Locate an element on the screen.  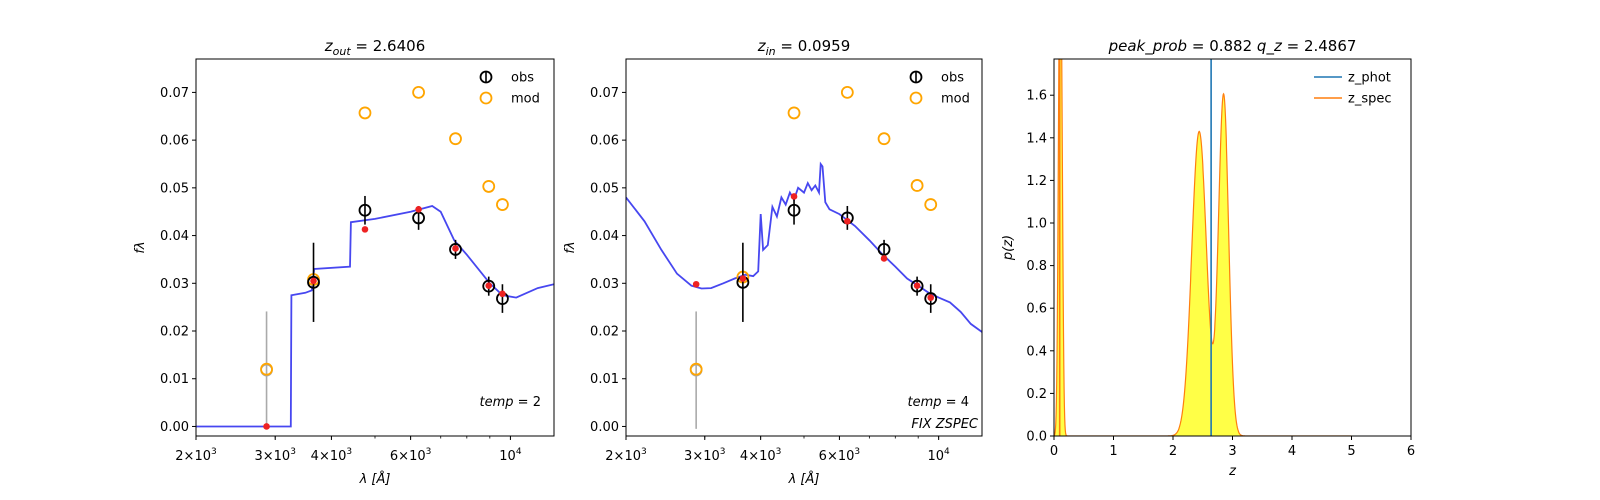
x-axis-label: z is located at coordinates (1232, 471).